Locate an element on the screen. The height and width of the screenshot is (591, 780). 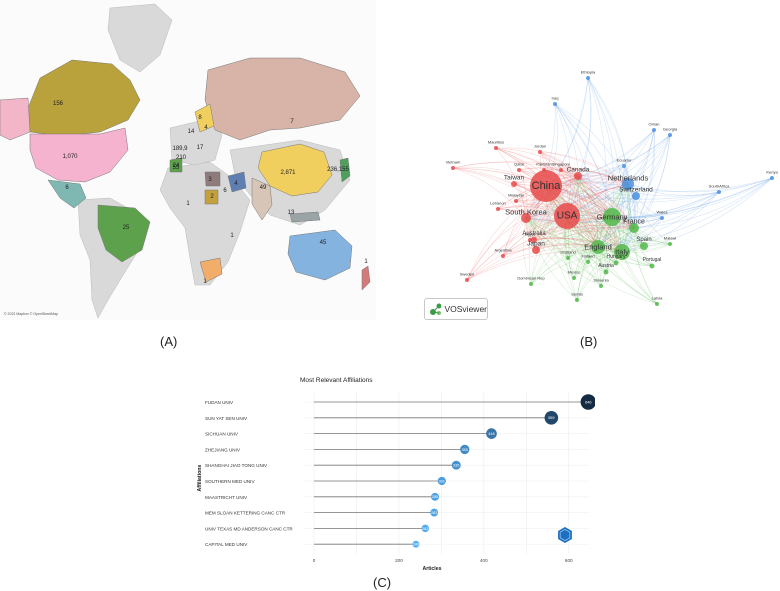
map-label-nz: 1 is located at coordinates (366, 262).